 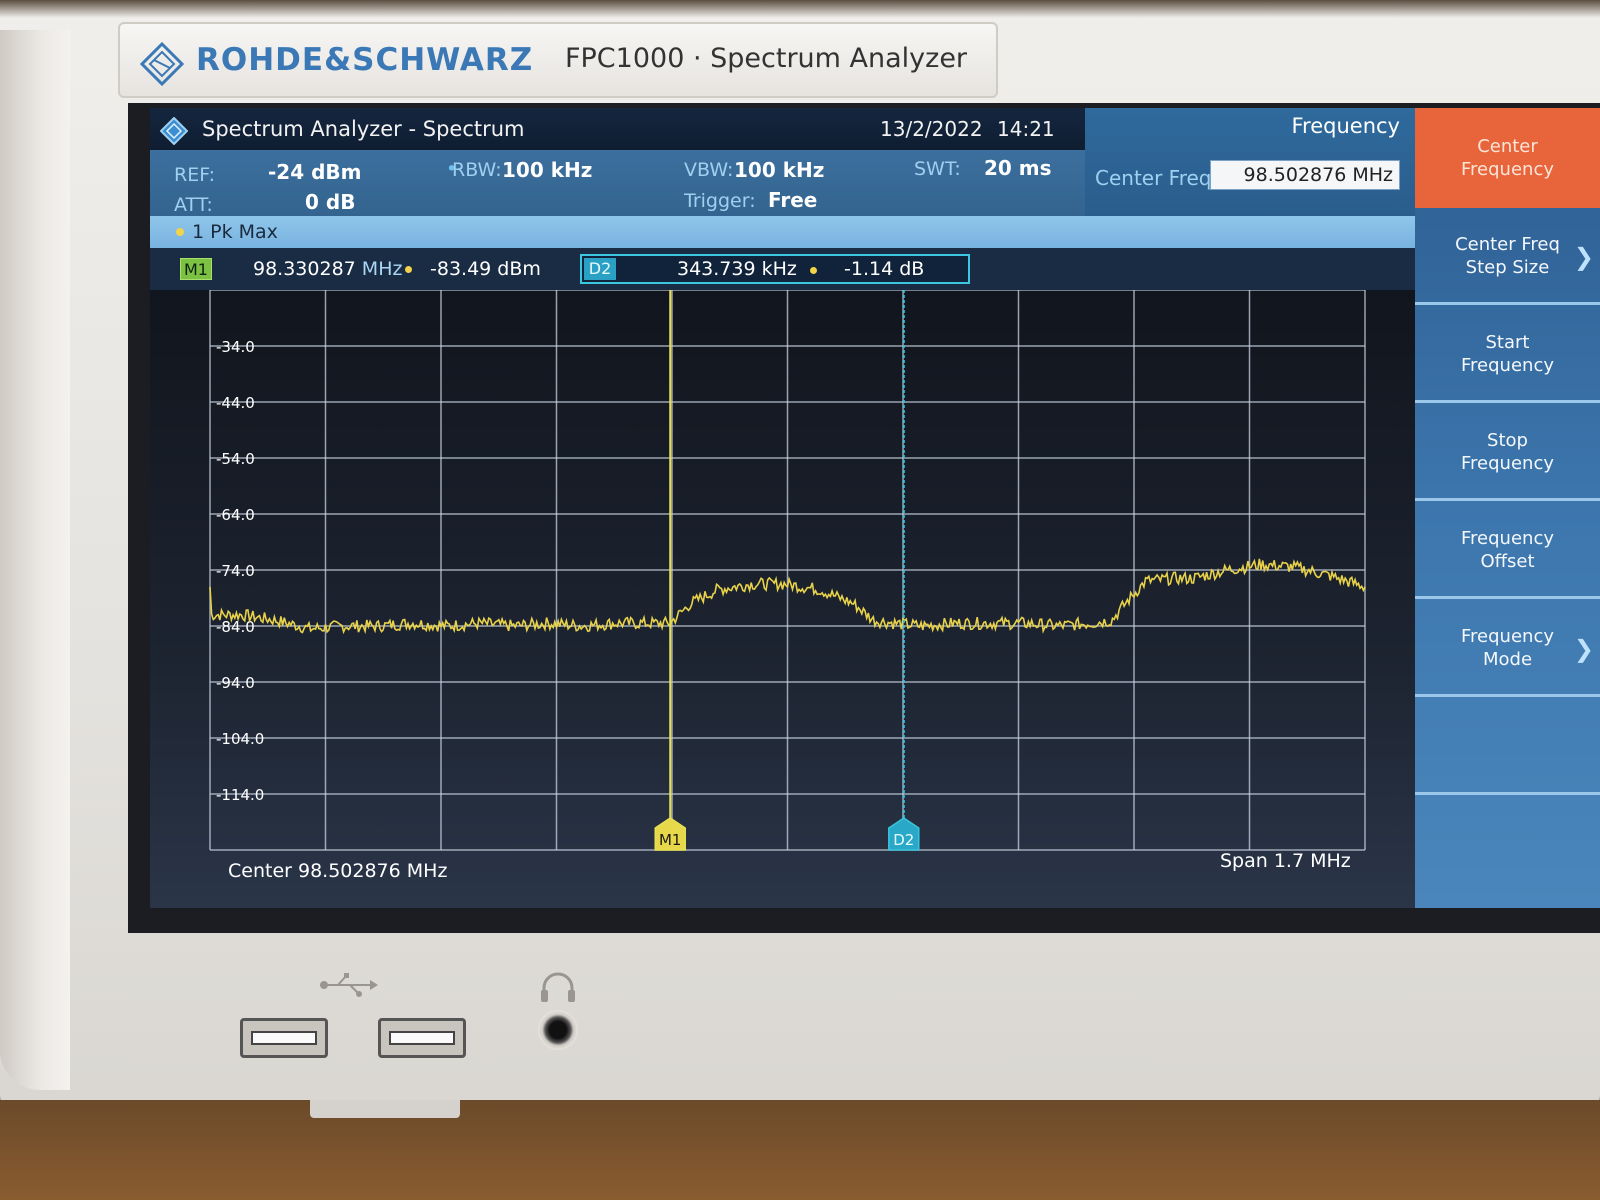 What do you see at coordinates (337, 871) in the screenshot?
I see `center-frequency-readout: Center 98.502876 MHz` at bounding box center [337, 871].